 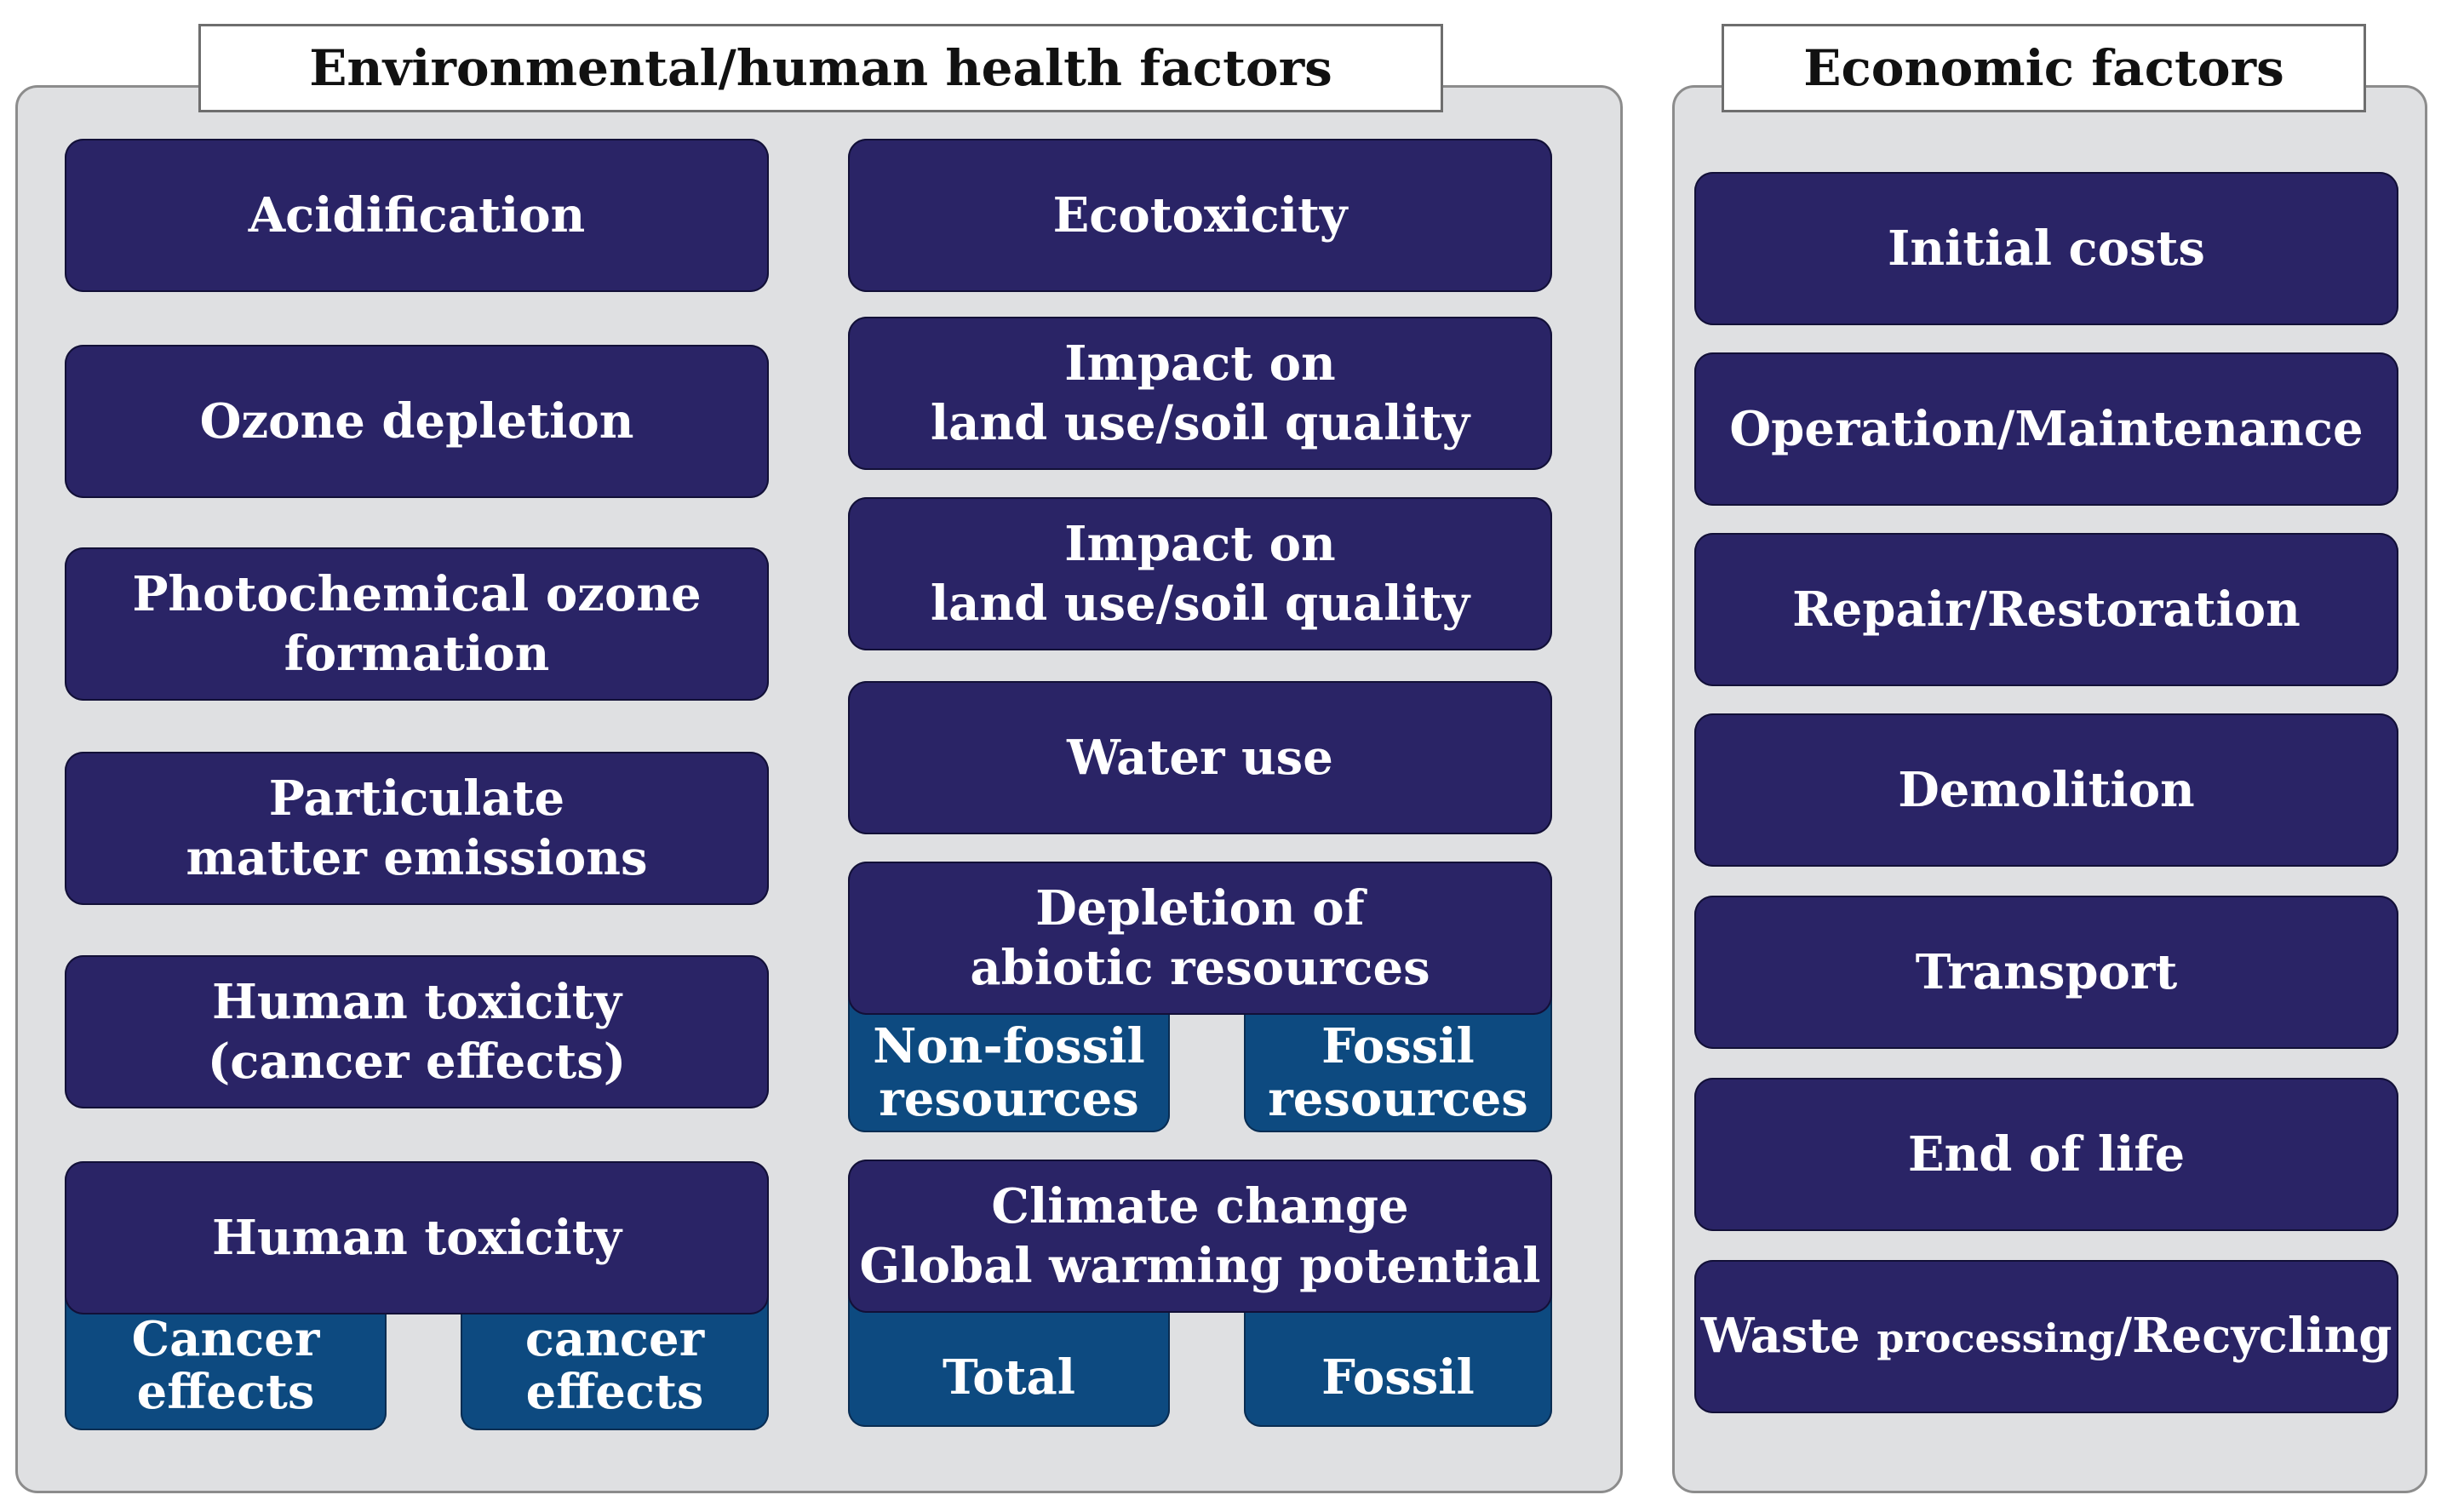 I want to click on factor-label: Repair/Restoration, so click(x=2046, y=609).